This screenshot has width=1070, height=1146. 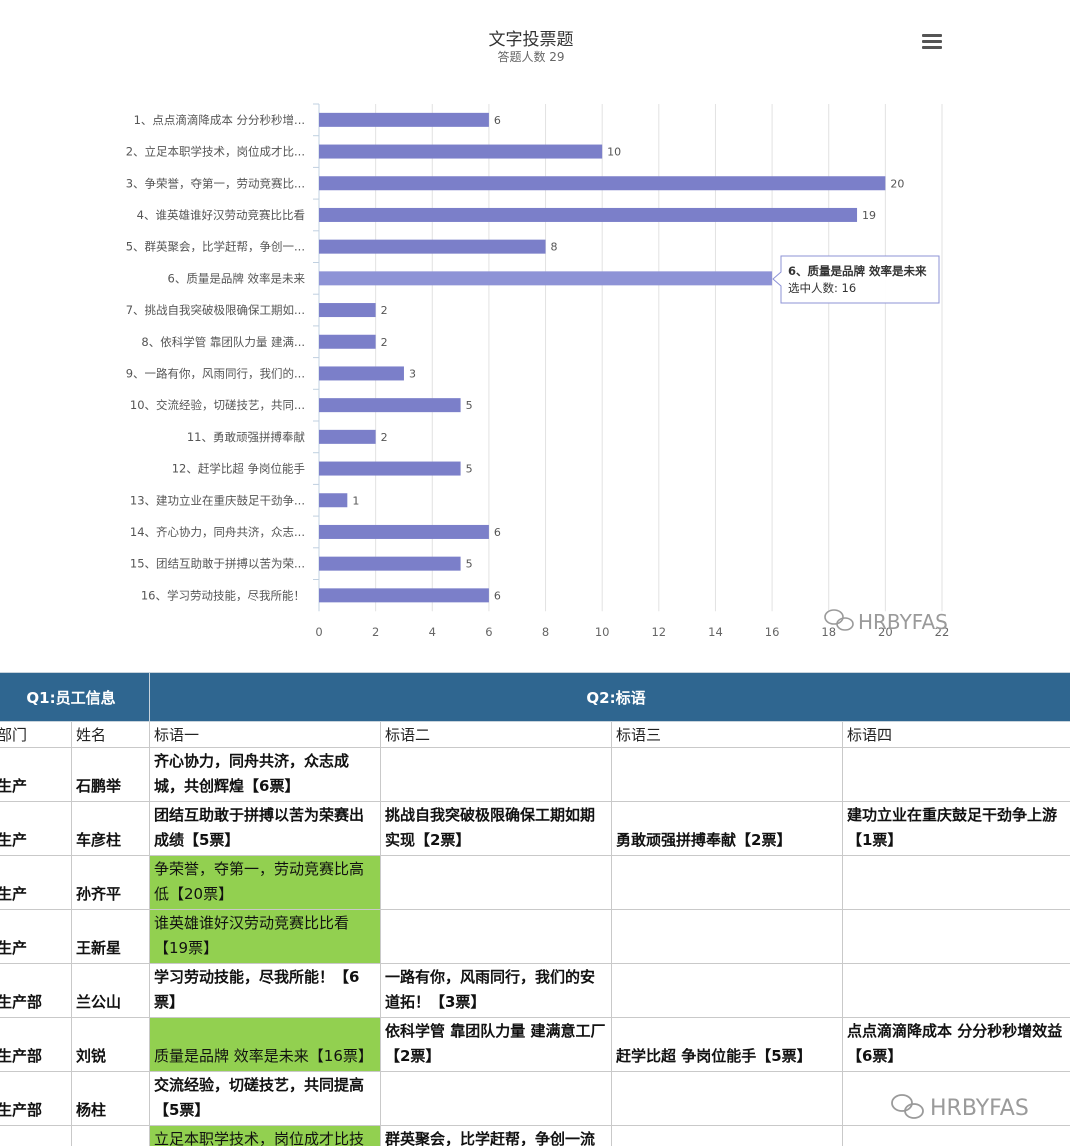 I want to click on table-cell: 齐心协力，同舟共济，众志成城，共创辉煌【6票】, so click(x=265, y=774).